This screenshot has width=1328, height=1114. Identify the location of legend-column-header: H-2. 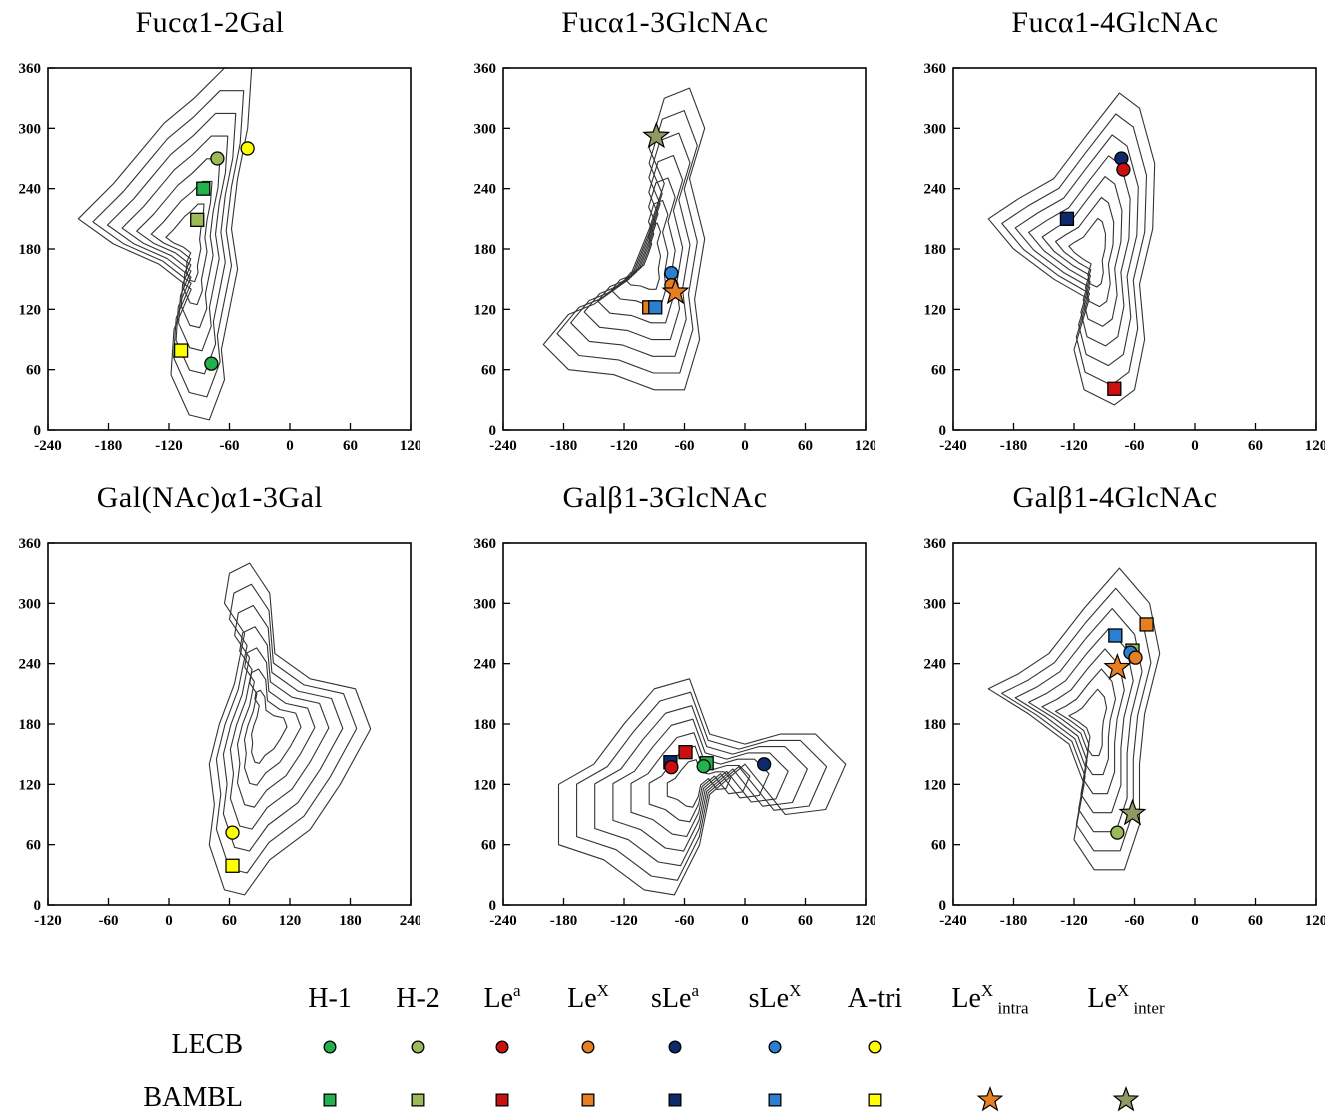
(418, 999).